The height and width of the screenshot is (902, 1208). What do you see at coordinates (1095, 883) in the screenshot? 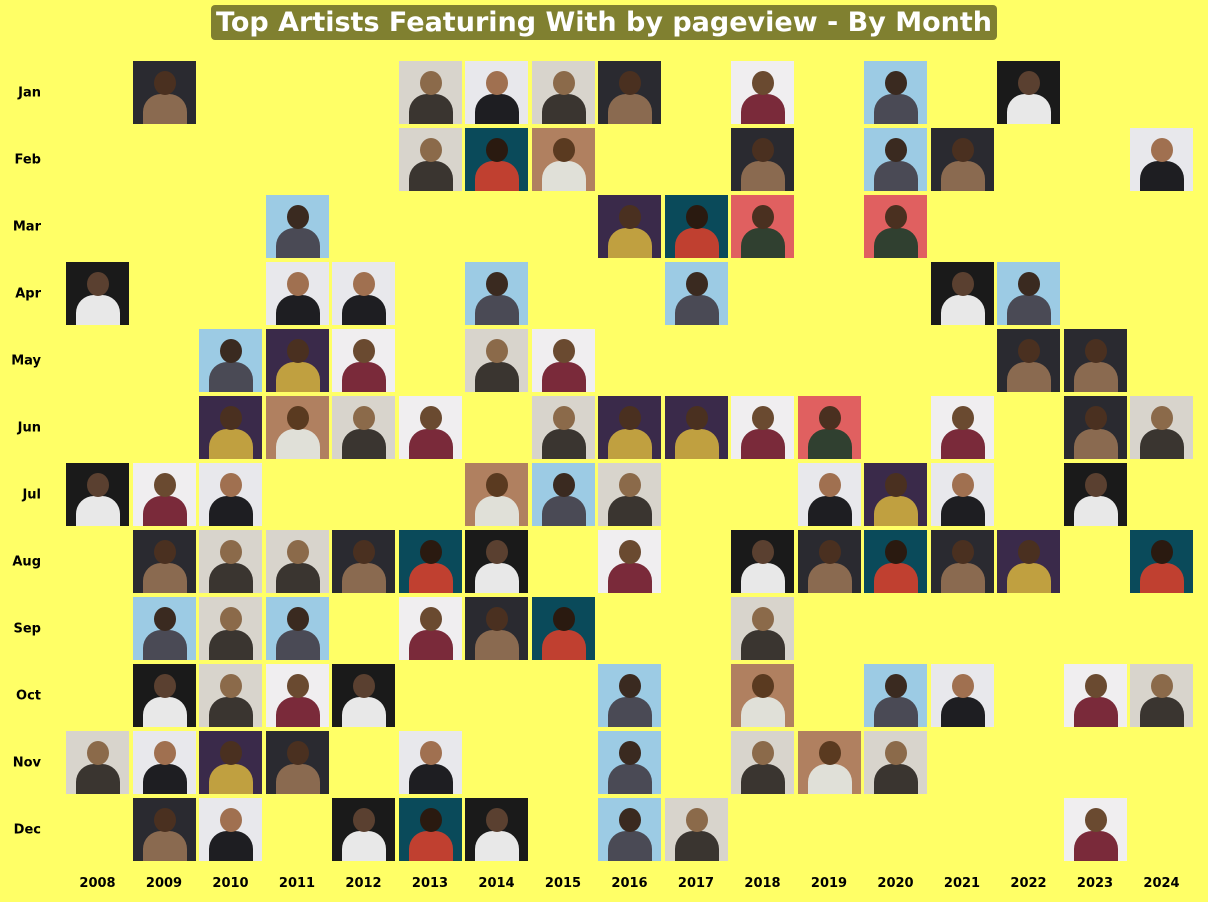
I see `year-label: 2023` at bounding box center [1095, 883].